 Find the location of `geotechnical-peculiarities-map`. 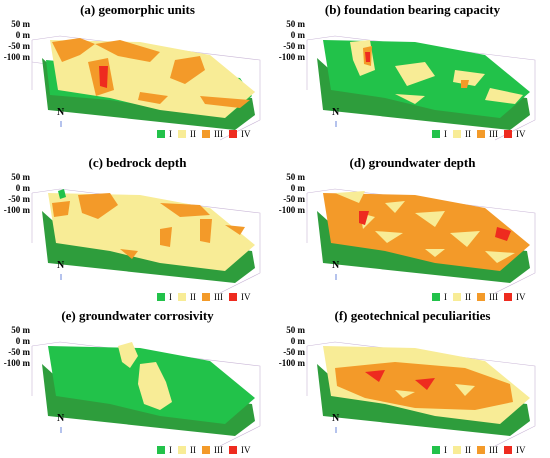

geotechnical-peculiarities-map is located at coordinates (421, 394).